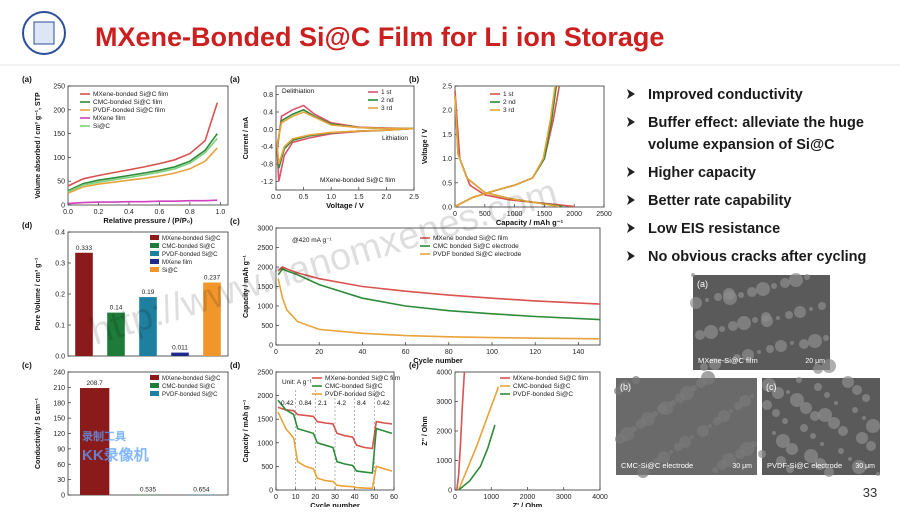  What do you see at coordinates (235, 365) in the screenshot?
I see `panel-label: (d)` at bounding box center [235, 365].